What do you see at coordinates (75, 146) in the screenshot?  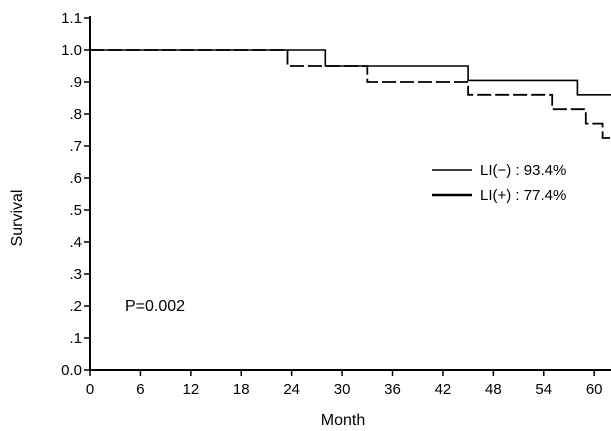 I see `y-tick-label: .7` at bounding box center [75, 146].